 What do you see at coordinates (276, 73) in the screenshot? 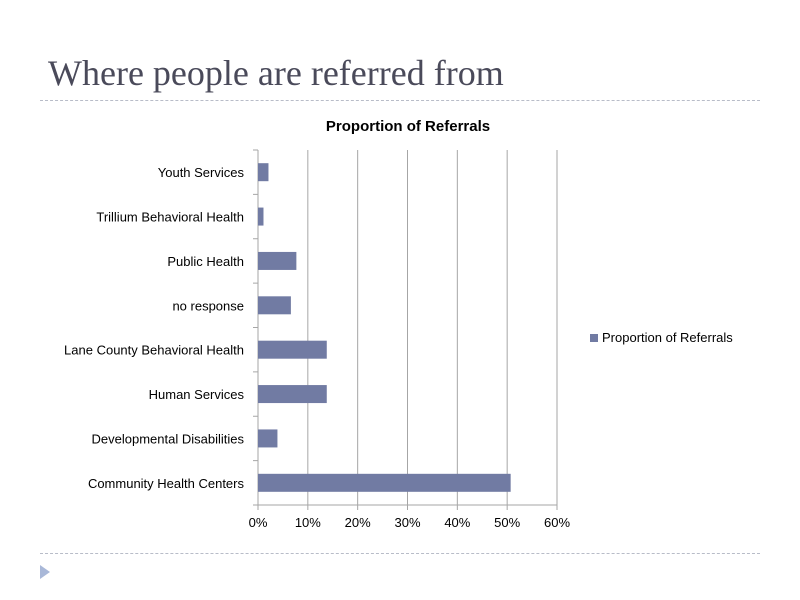
I see `slide-title: Where people are referred from` at bounding box center [276, 73].